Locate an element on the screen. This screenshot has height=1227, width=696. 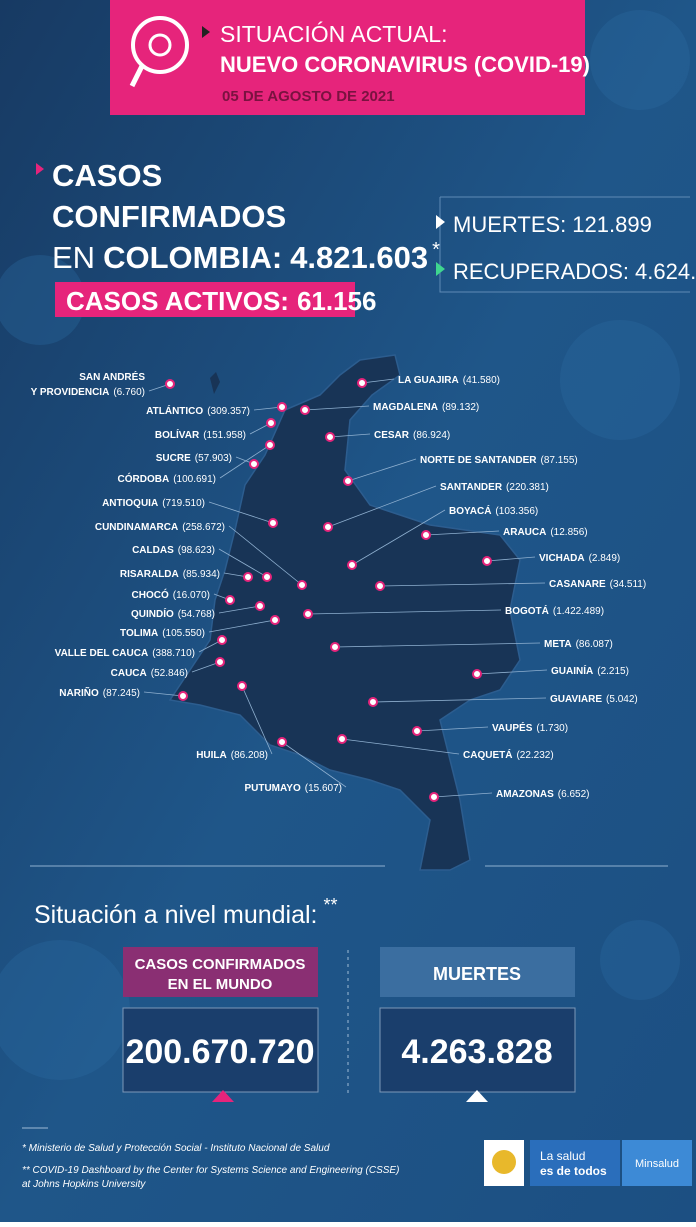
department-label: ANTIOQUIA (719.510) is located at coordinates (153, 503).